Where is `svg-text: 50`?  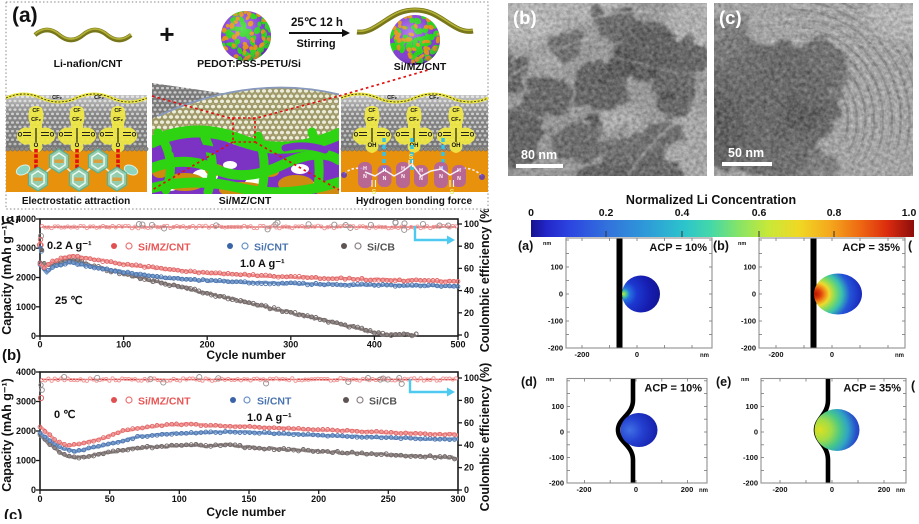 svg-text: 50 is located at coordinates (110, 499).